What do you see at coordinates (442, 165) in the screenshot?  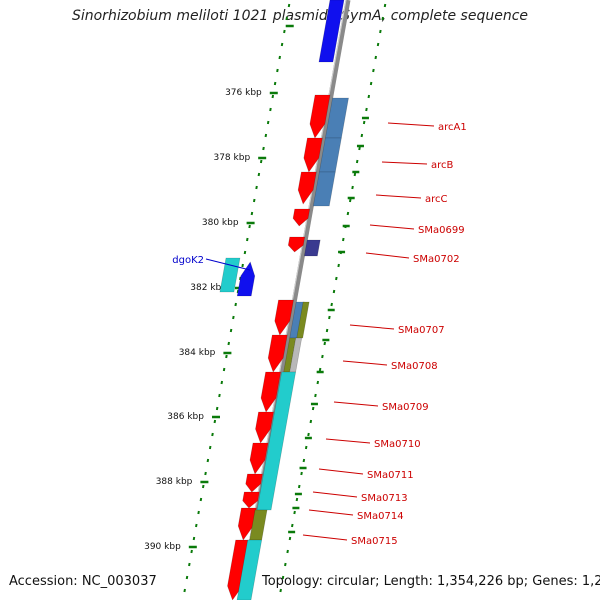 I see `gene-label: arcB` at bounding box center [442, 165].